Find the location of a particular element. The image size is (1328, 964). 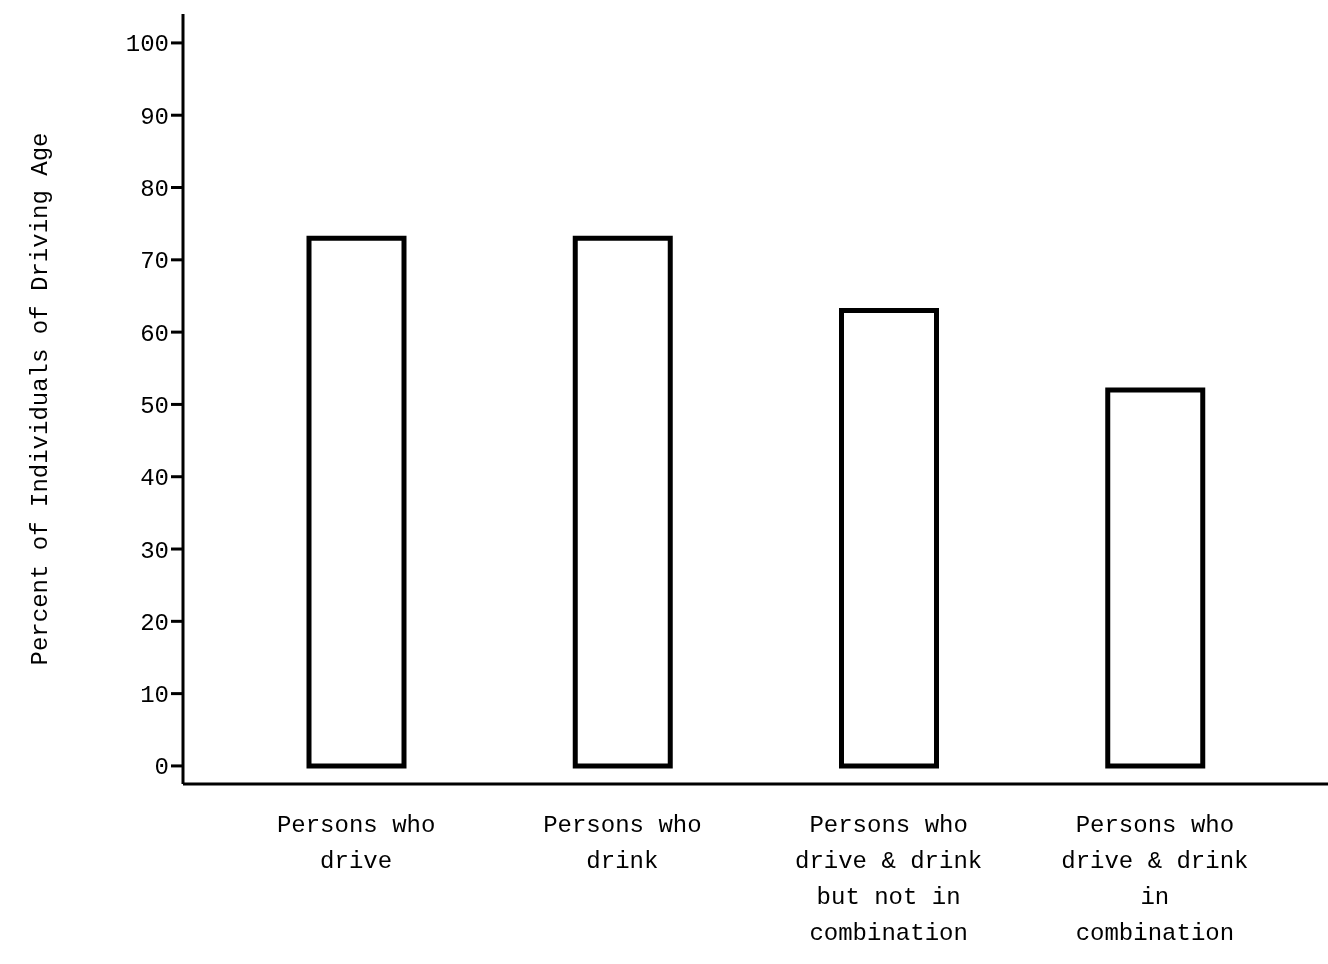

y-tick-label: 0 is located at coordinates (161, 768).